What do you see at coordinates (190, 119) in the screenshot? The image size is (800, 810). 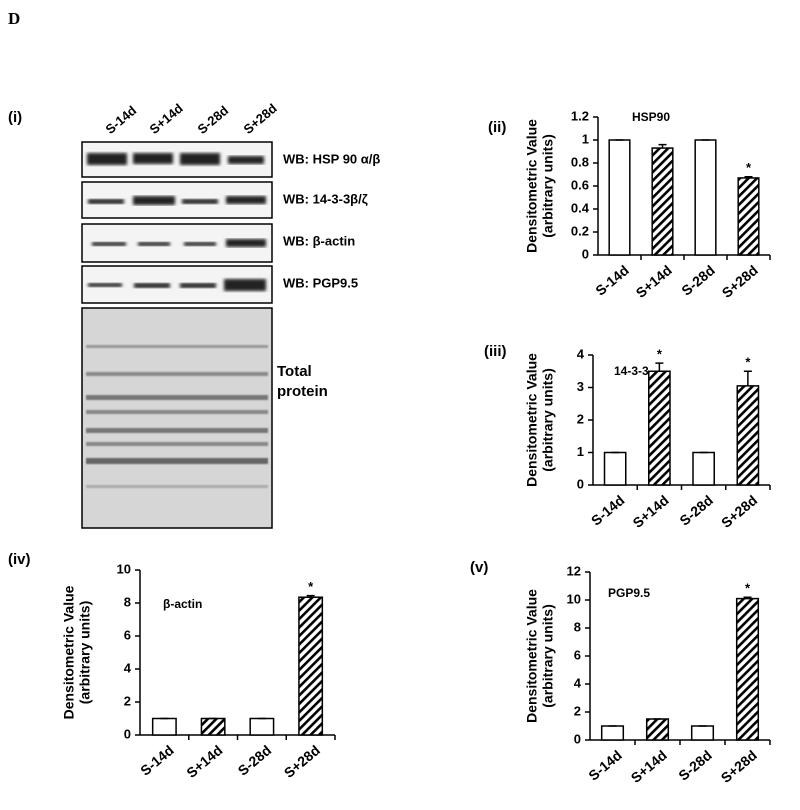 I see `lane-labels: S-14d S+14d S-28d S+28d` at bounding box center [190, 119].